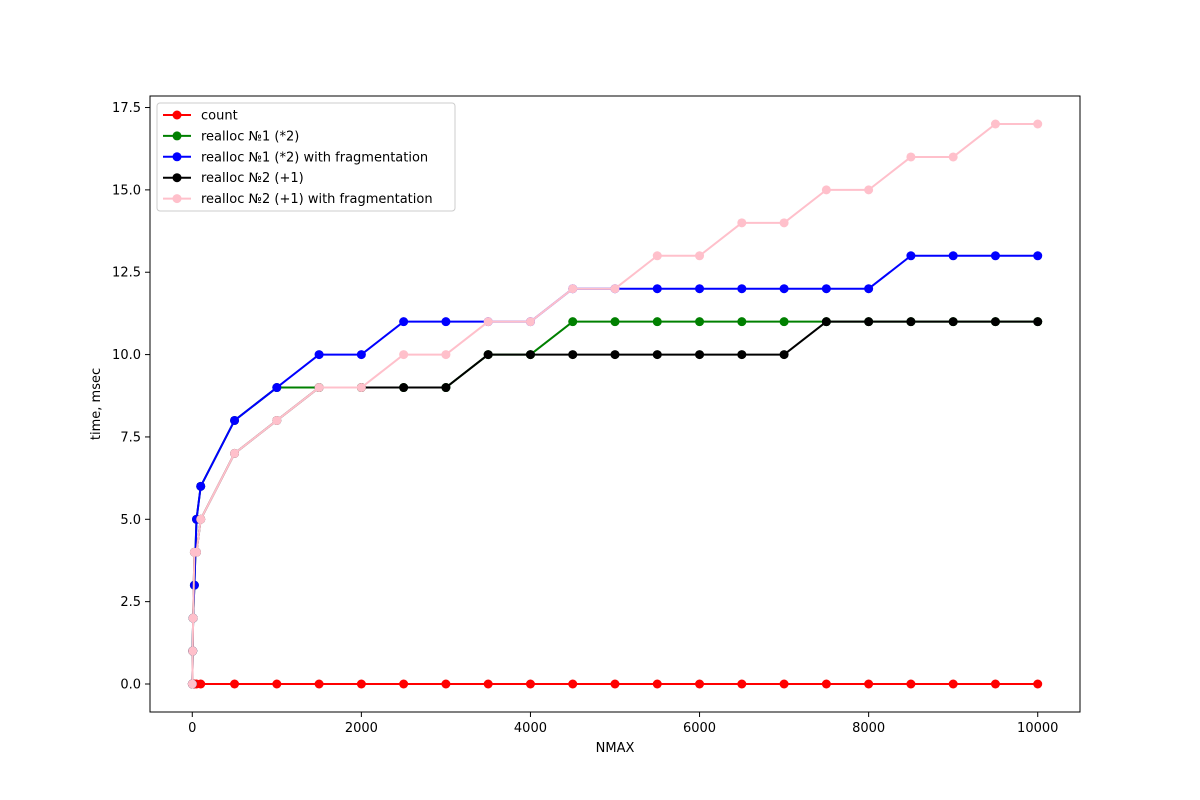  Describe the element at coordinates (252, 178) in the screenshot. I see `legend-label: realloc №2 (+1)` at that location.